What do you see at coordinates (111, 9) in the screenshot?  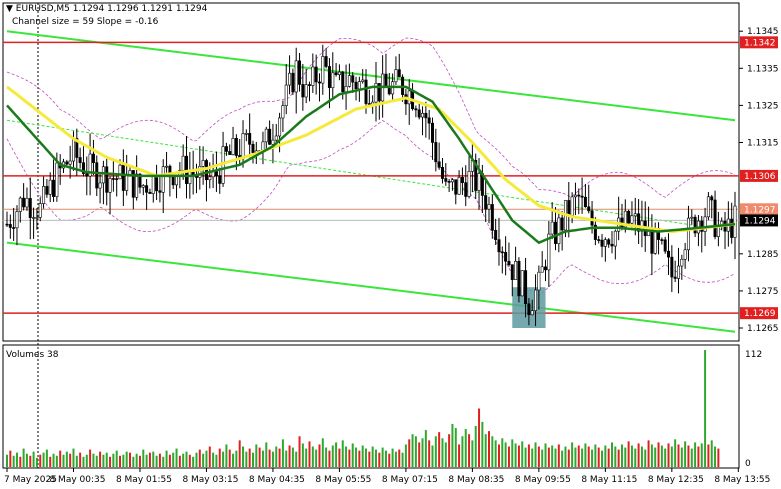 I see `symbol-line: EURUSD,M5 1.1294 1.1296 1.1291 1.1294` at bounding box center [111, 9].